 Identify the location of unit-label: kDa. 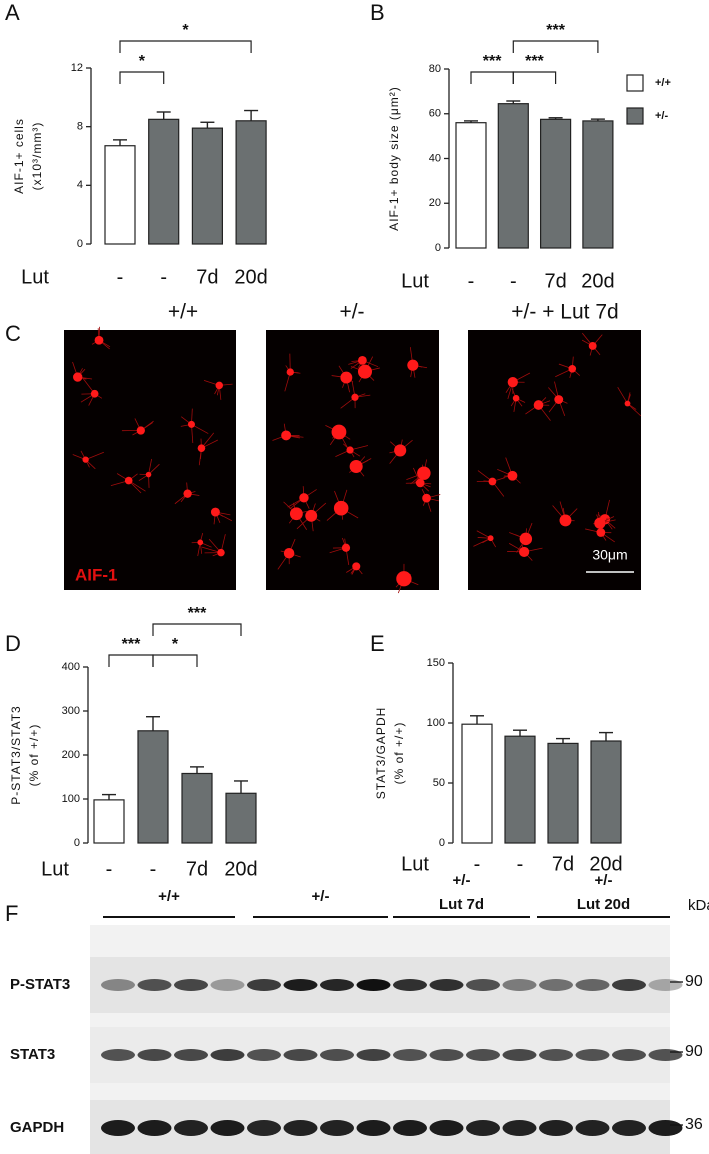
(698, 905).